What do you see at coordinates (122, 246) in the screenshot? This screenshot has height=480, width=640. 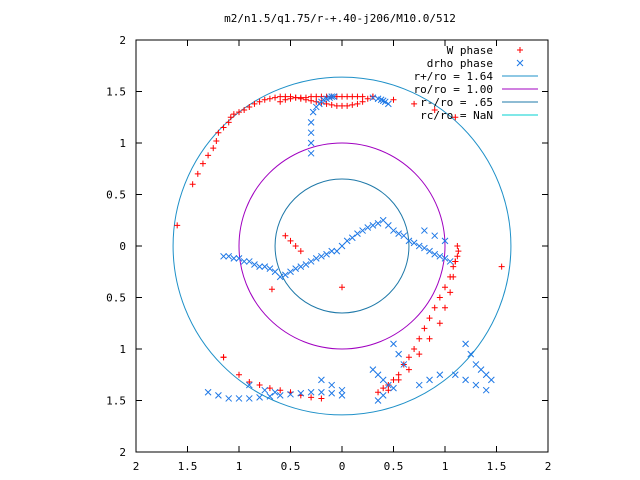 I see `y-tick-label: 0` at bounding box center [122, 246].